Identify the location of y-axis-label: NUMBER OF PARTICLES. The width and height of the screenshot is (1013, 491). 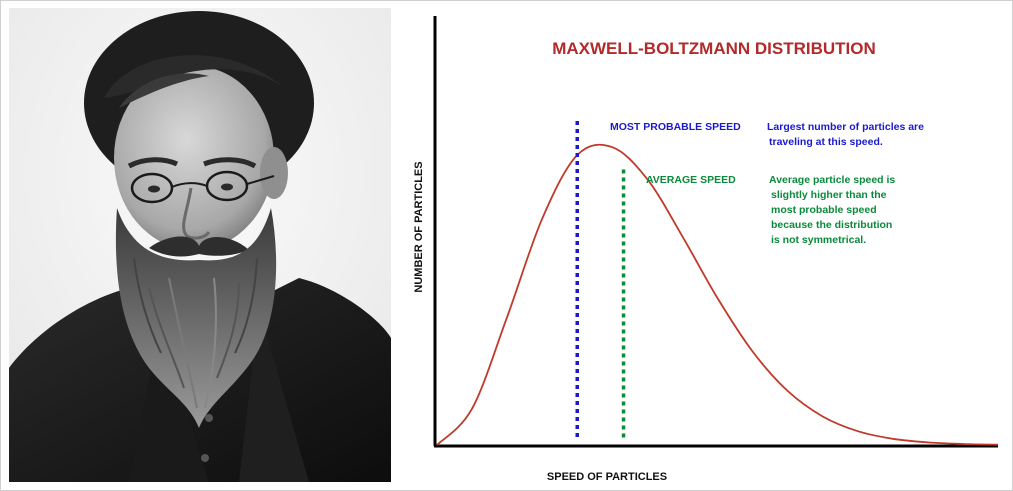
(419, 226).